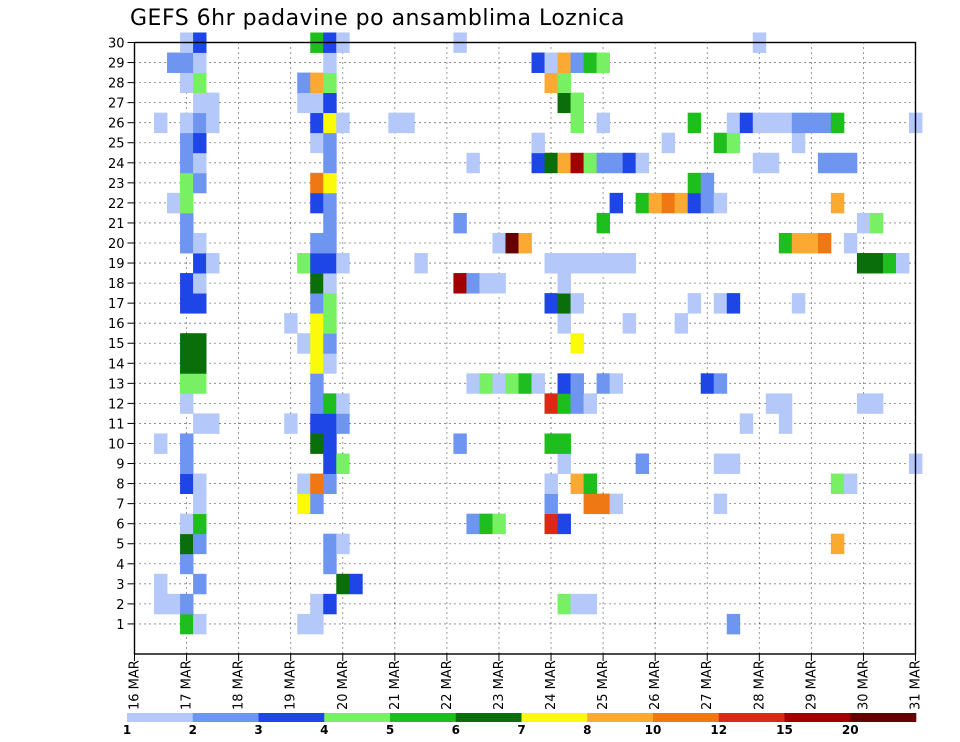 The width and height of the screenshot is (960, 742). What do you see at coordinates (116, 244) in the screenshot?
I see `y-tick-label: 20` at bounding box center [116, 244].